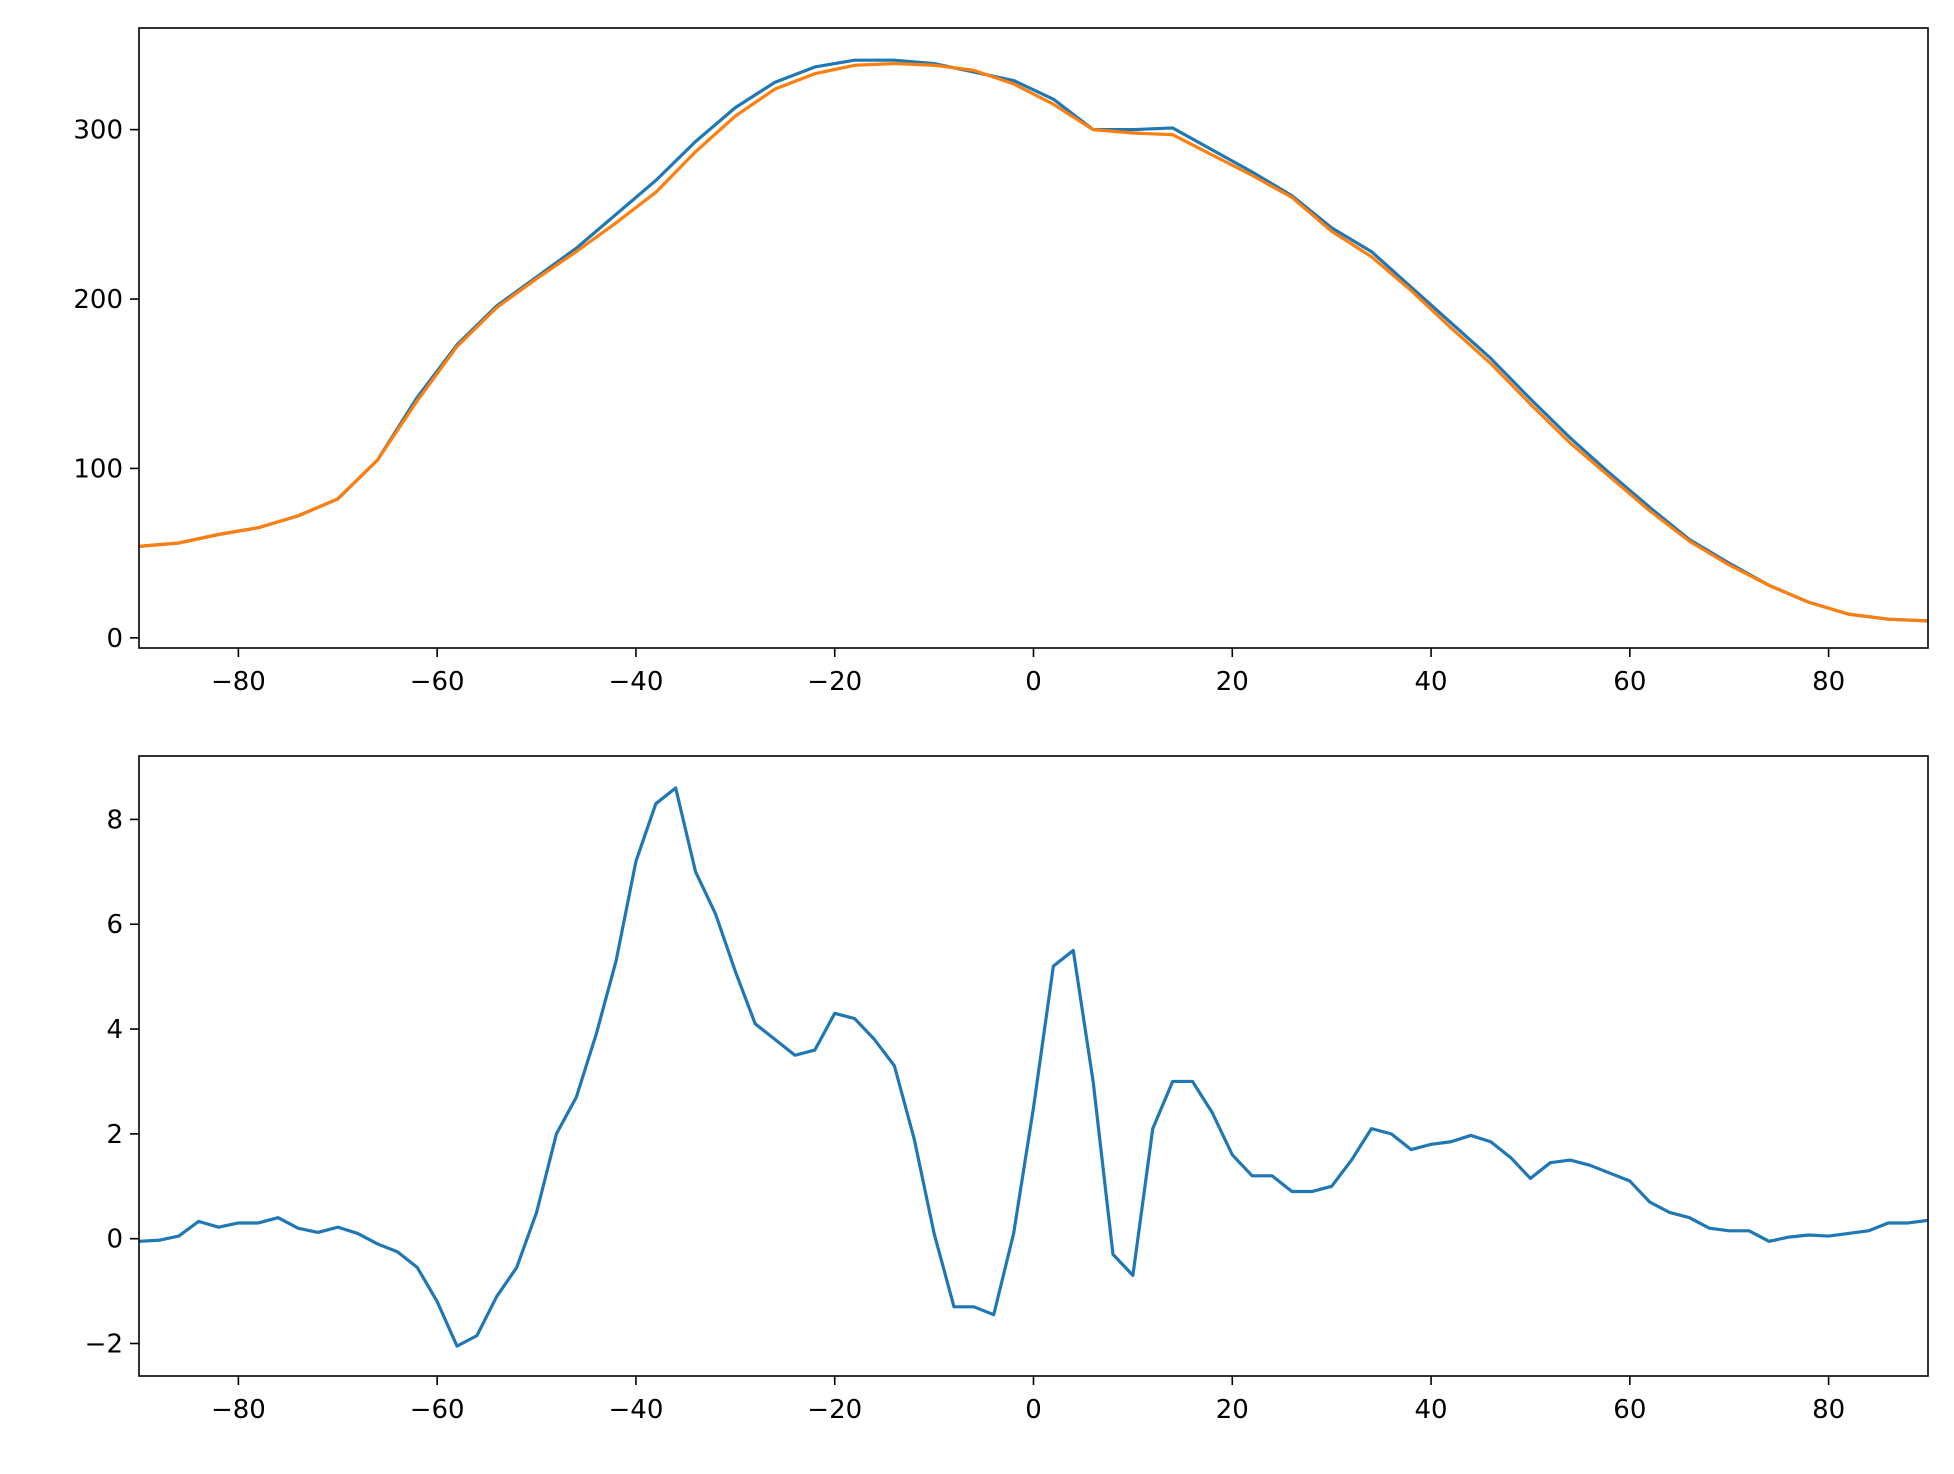 The height and width of the screenshot is (1474, 1954). I want to click on y-tick-label: 300, so click(98, 131).